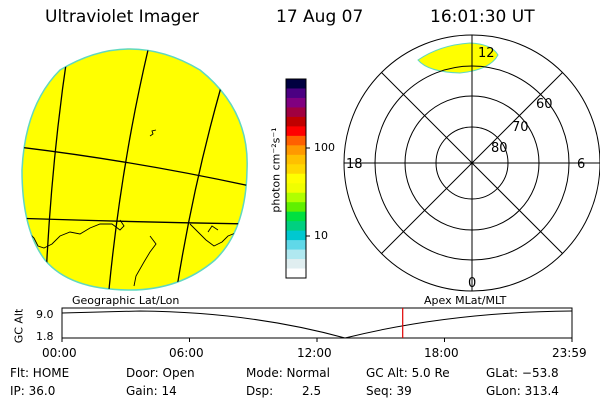 Image resolution: width=600 pixels, height=400 pixels. Describe the element at coordinates (40, 373) in the screenshot. I see `status-flt: Flt: HOME` at that location.